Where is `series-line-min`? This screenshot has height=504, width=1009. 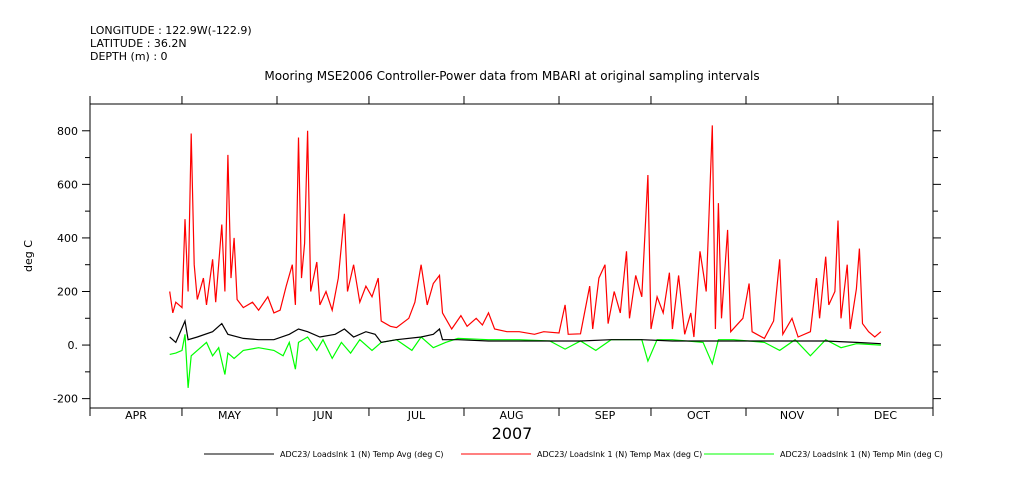 series-line-min is located at coordinates (525, 361).